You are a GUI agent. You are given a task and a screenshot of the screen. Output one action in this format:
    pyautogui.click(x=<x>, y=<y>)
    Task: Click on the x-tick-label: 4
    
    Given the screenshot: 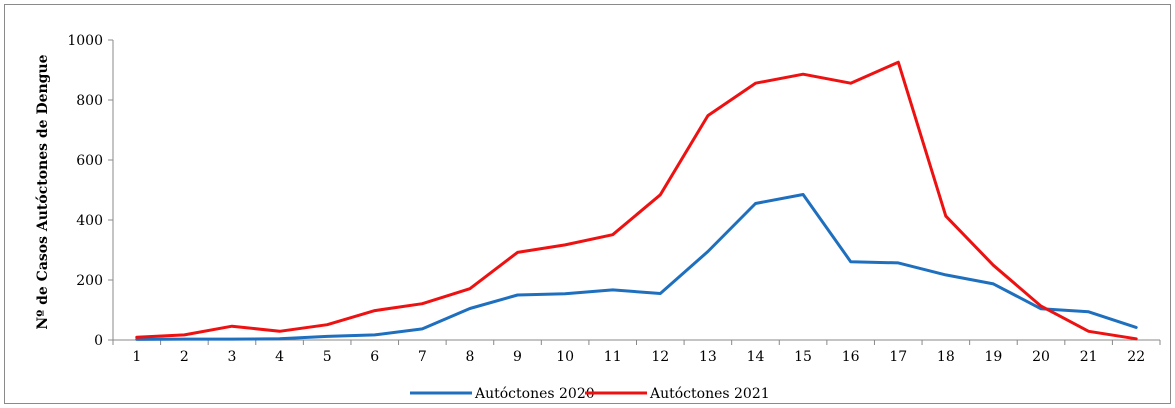 What is the action you would take?
    pyautogui.click(x=279, y=357)
    